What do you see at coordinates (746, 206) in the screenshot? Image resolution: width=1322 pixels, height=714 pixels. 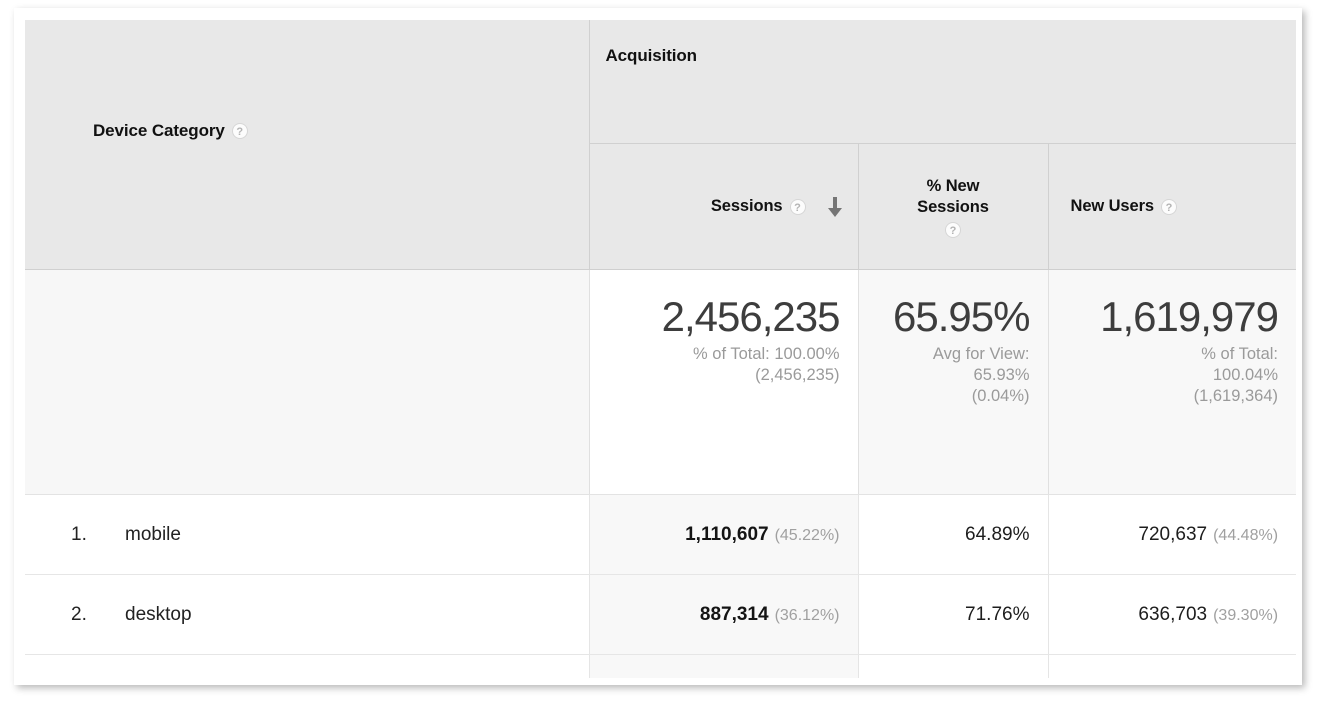 I see `sessions-header-label: Sessions` at bounding box center [746, 206].